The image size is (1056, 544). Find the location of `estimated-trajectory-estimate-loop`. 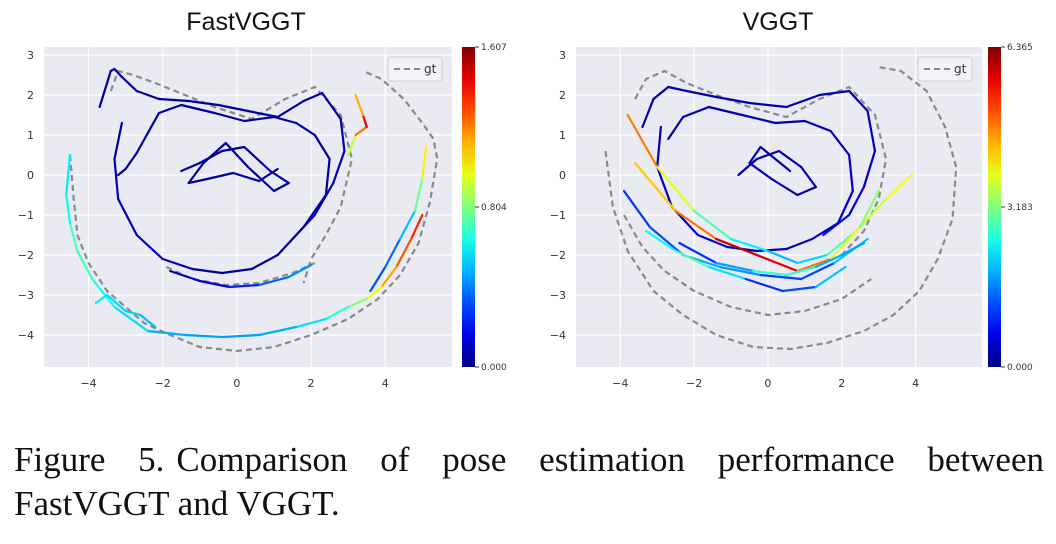

estimated-trajectory-estimate-loop is located at coordinates (222, 189).